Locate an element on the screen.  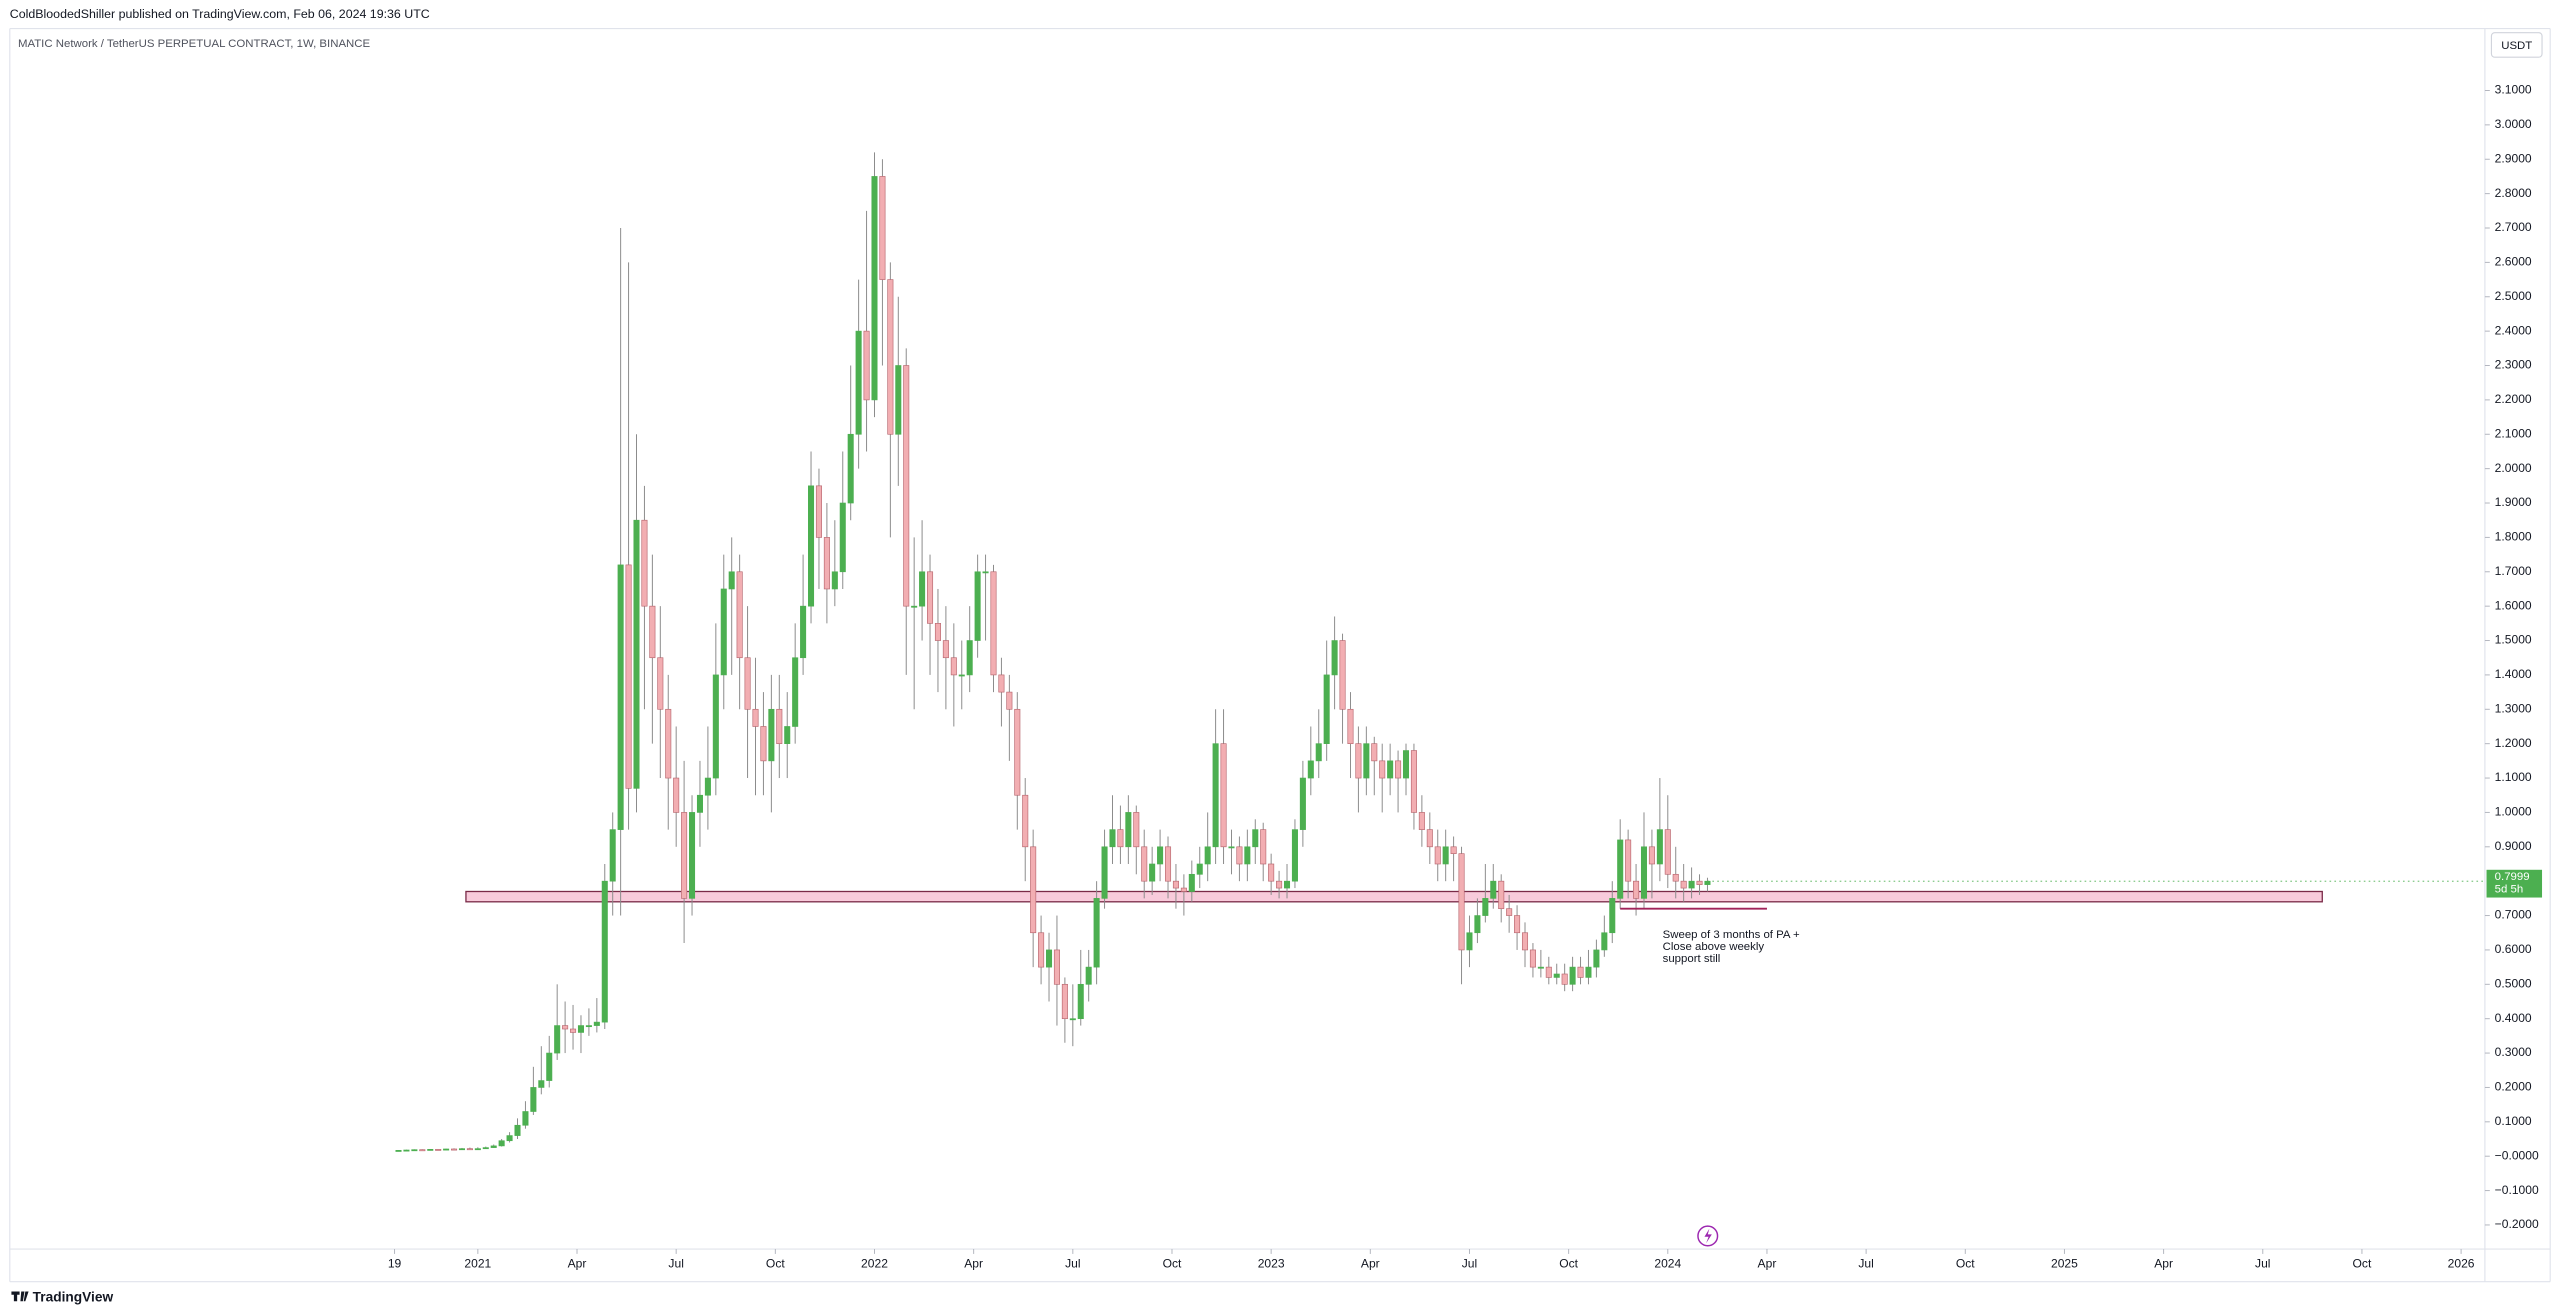
last-price-label: 0.7999 is located at coordinates (2512, 877).